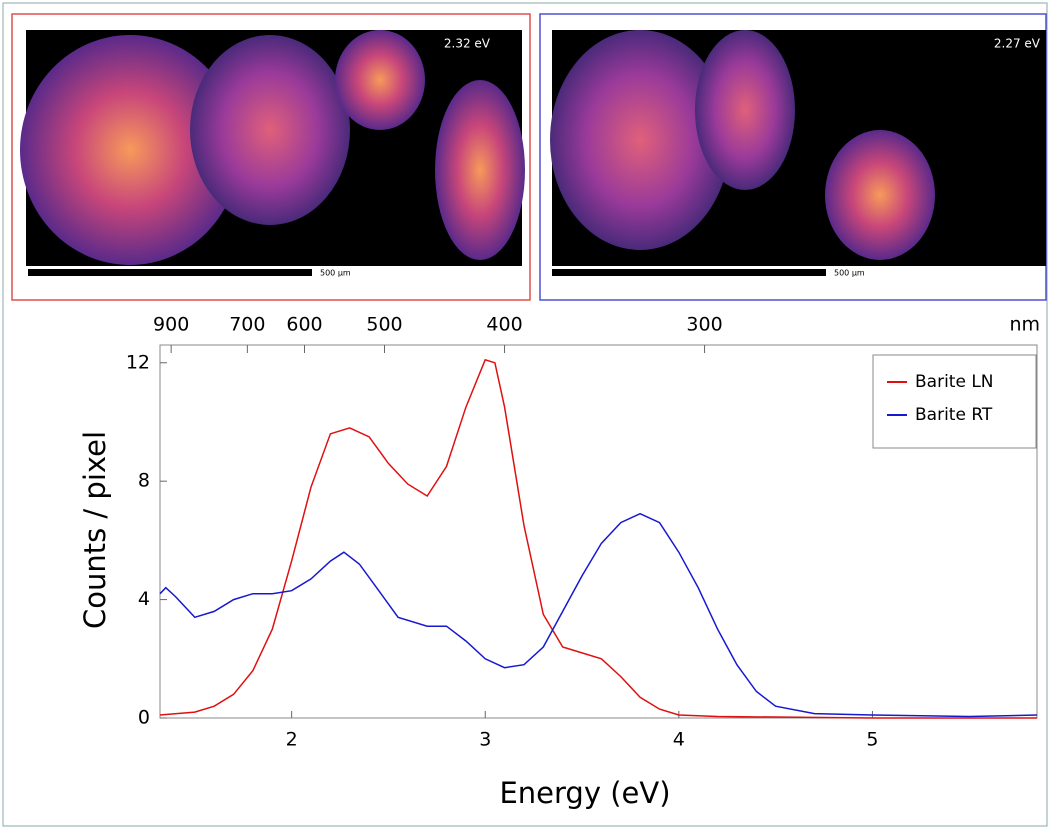  I want to click on x-tick-label: 5, so click(872, 740).